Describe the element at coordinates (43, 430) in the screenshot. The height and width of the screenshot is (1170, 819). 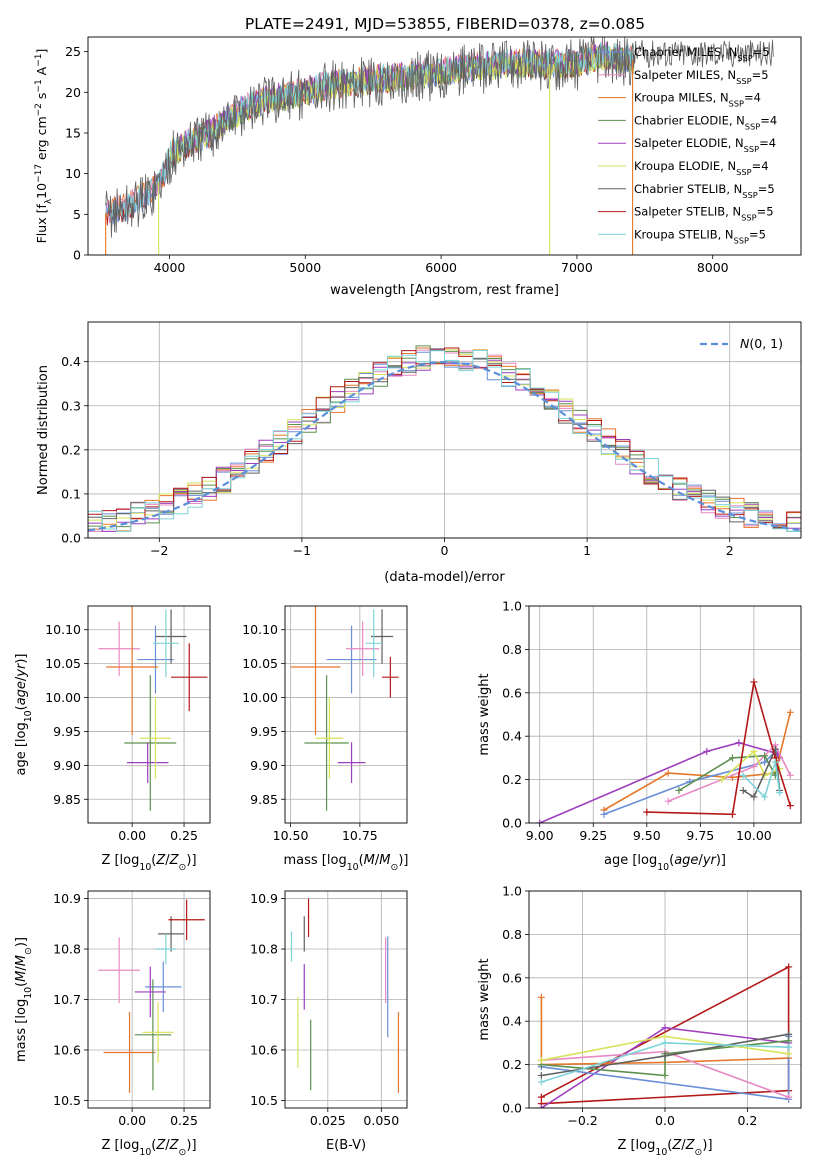
I see `y-axis-label: Normed distribution` at that location.